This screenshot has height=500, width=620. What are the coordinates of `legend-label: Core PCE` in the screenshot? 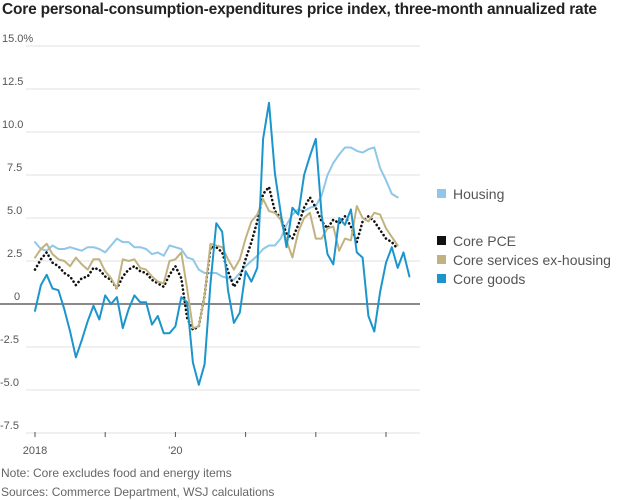 It's located at (484, 241).